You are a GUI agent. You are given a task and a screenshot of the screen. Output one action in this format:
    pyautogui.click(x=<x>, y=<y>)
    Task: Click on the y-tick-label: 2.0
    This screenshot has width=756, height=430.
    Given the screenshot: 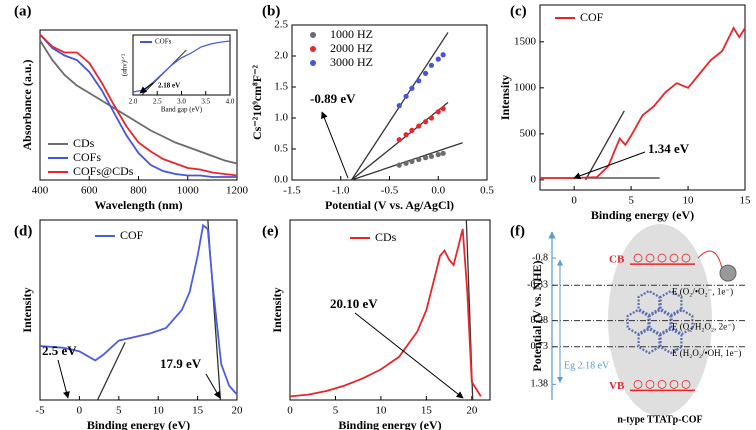 What is the action you would take?
    pyautogui.click(x=281, y=56)
    